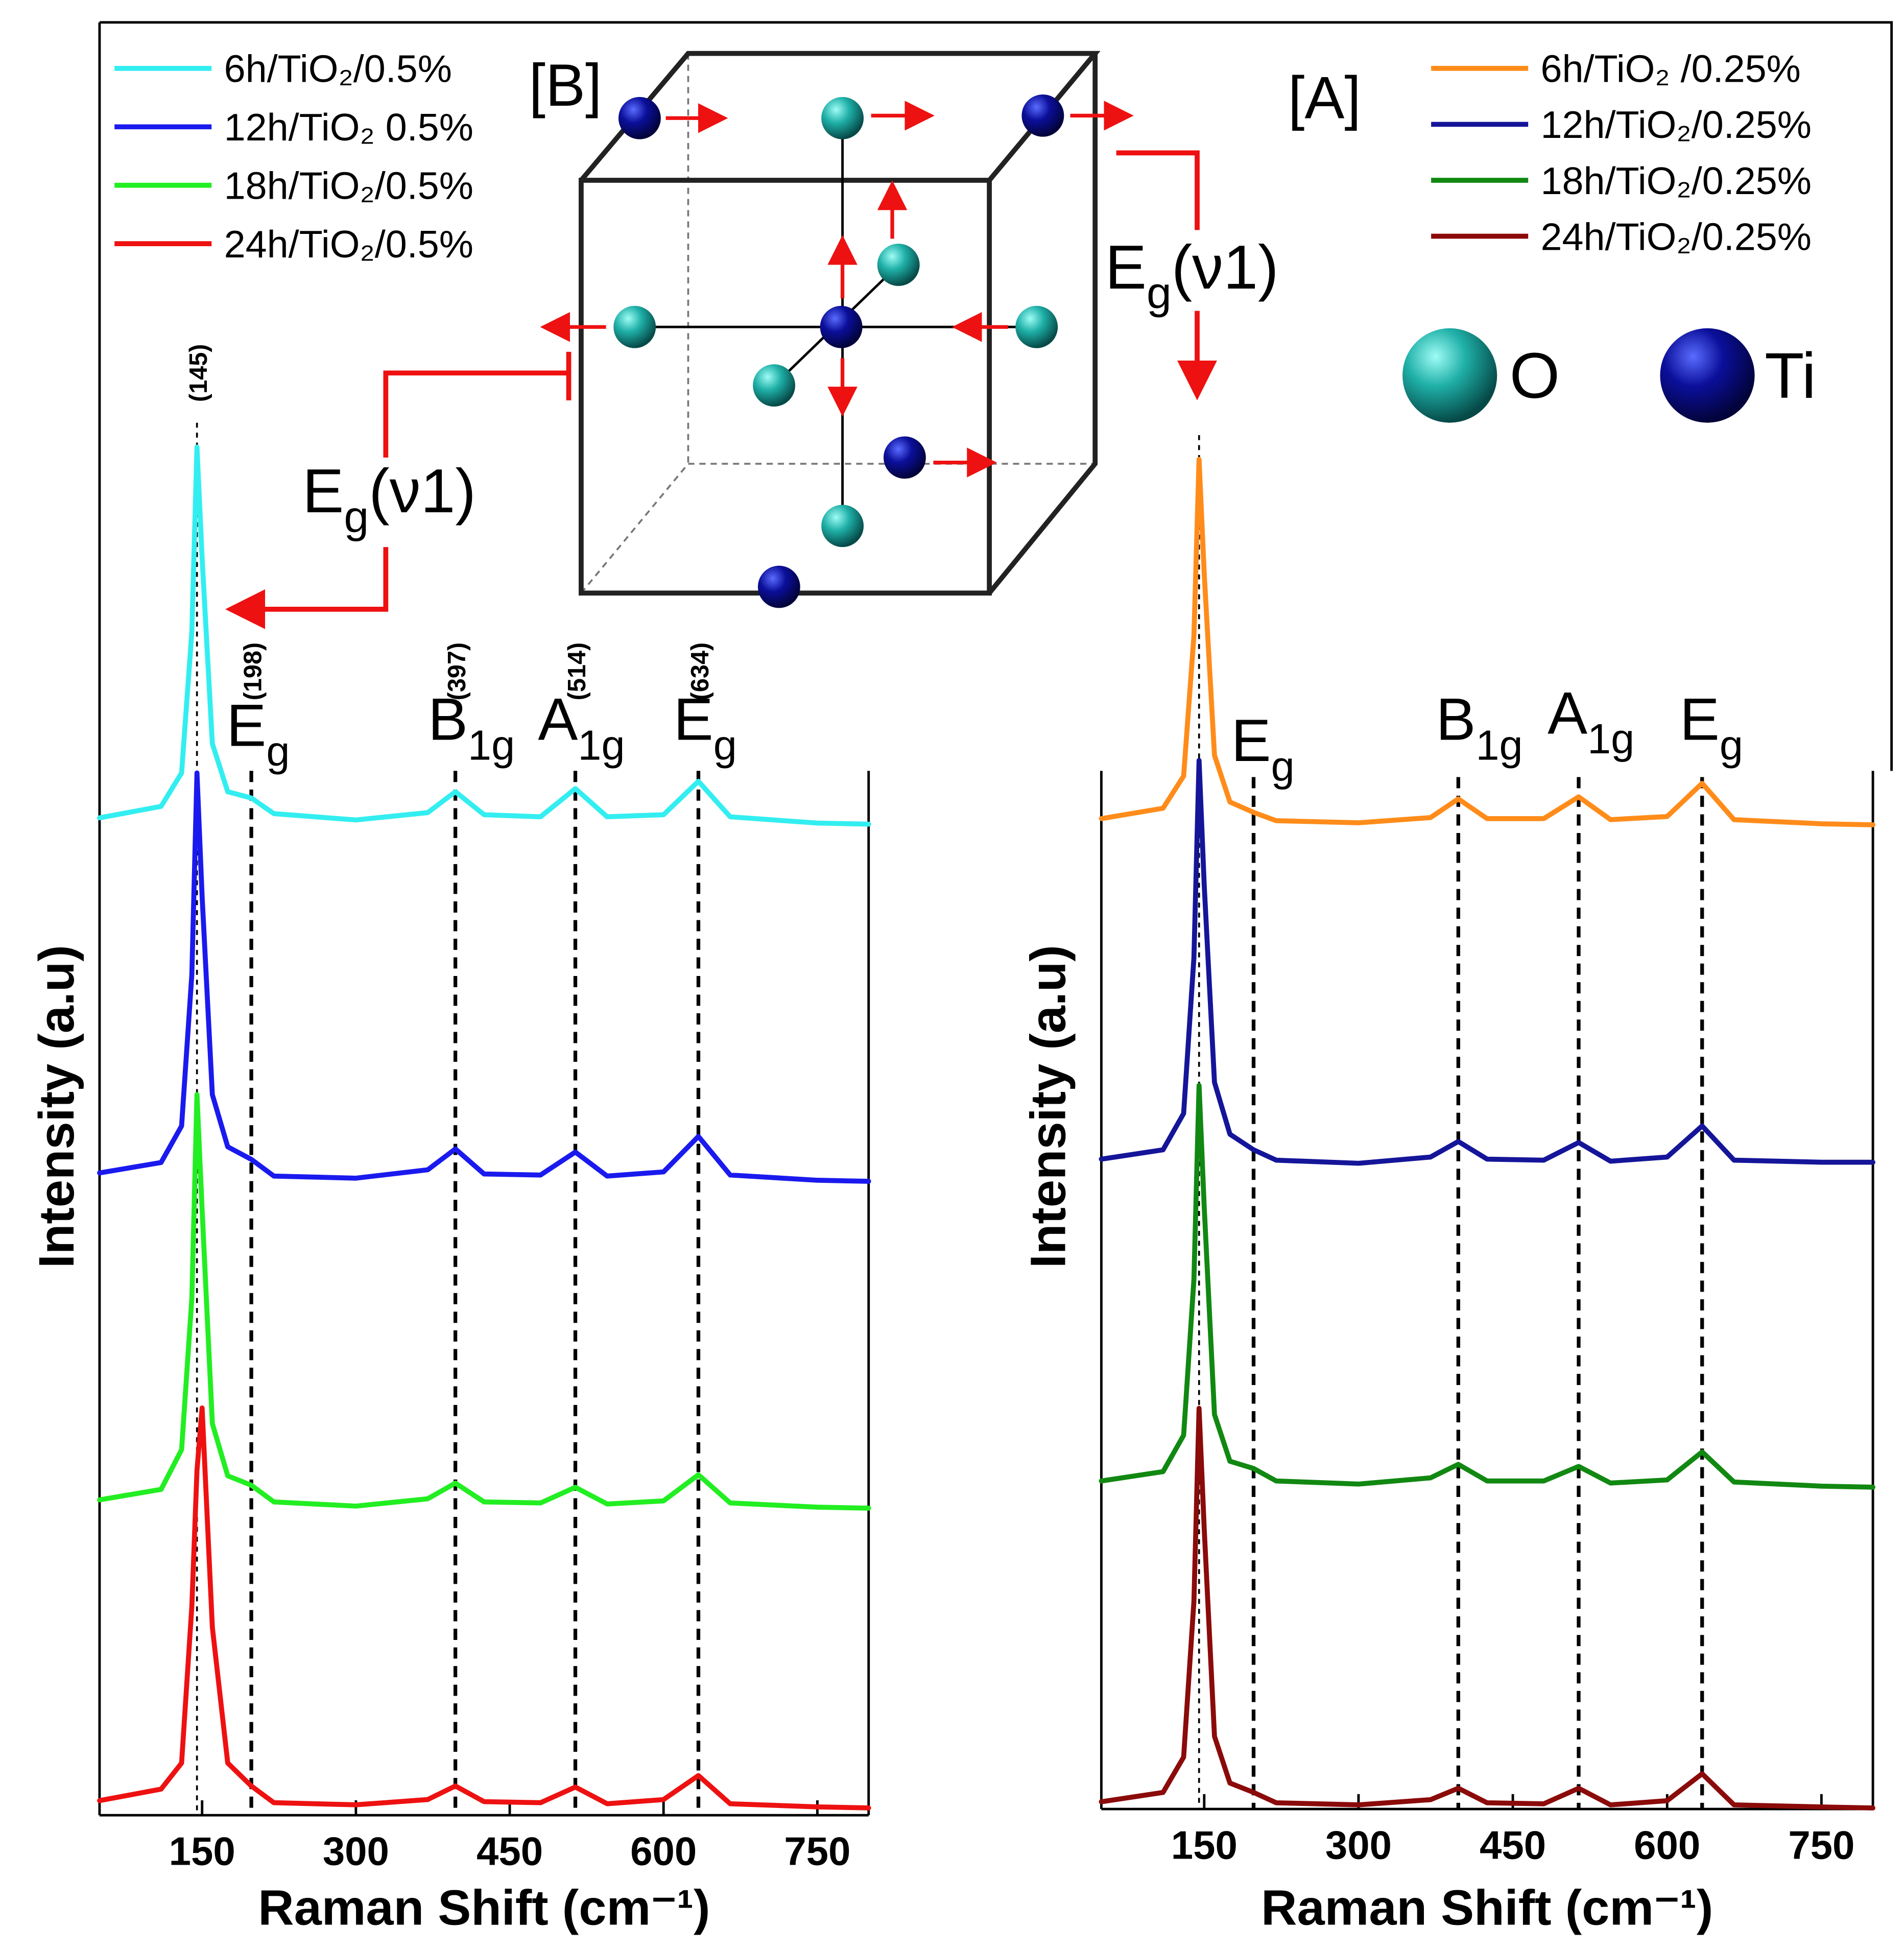 This screenshot has height=1952, width=1904. Describe the element at coordinates (577, 671) in the screenshot. I see `peak-label: (514)` at that location.